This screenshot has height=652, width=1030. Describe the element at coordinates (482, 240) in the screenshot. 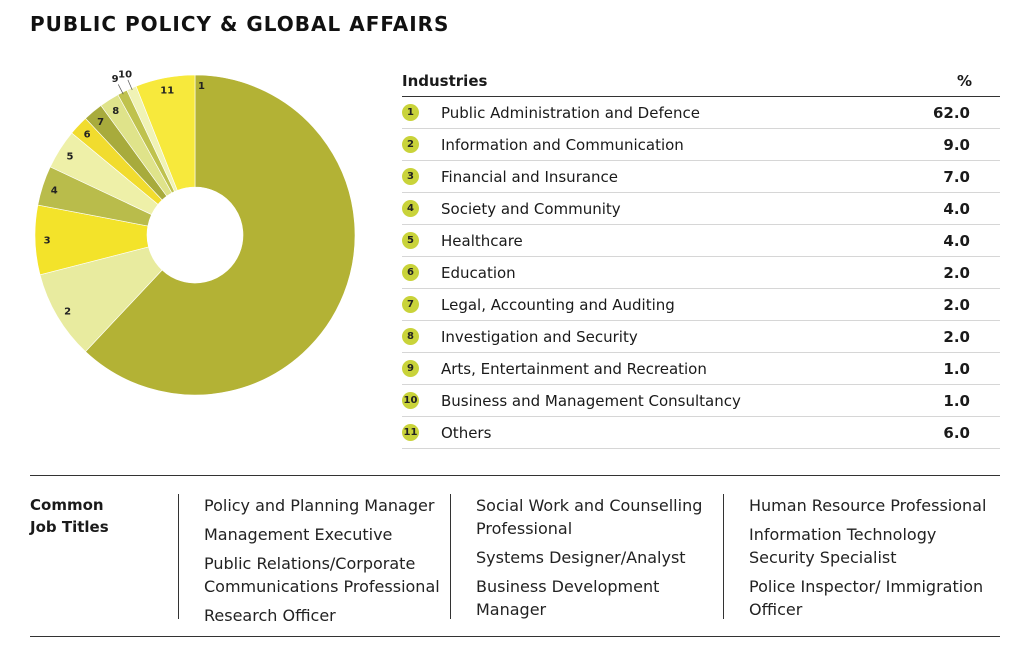

I see `industry-label: Healthcare` at that location.